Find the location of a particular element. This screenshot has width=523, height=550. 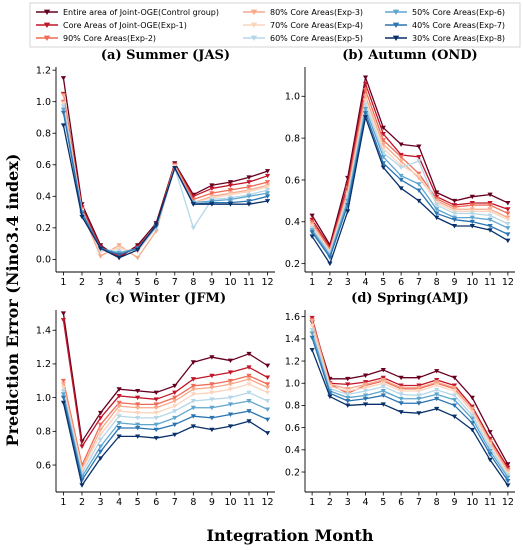

legend-item: 60% Core Areas(Exp-5) is located at coordinates (303, 38).